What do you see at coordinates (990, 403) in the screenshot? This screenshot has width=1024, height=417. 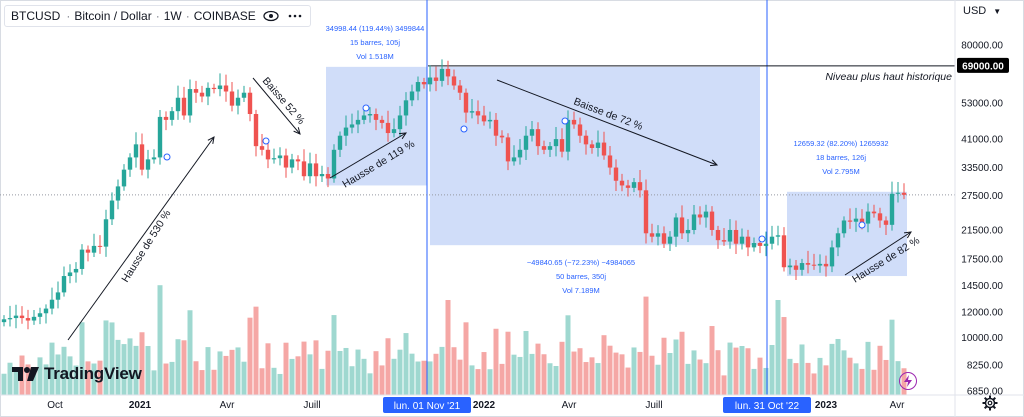 I see `gear-icon` at bounding box center [990, 403].